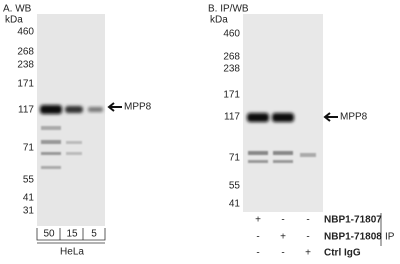 The height and width of the screenshot is (264, 400). I want to click on arrow-a, so click(114, 107).